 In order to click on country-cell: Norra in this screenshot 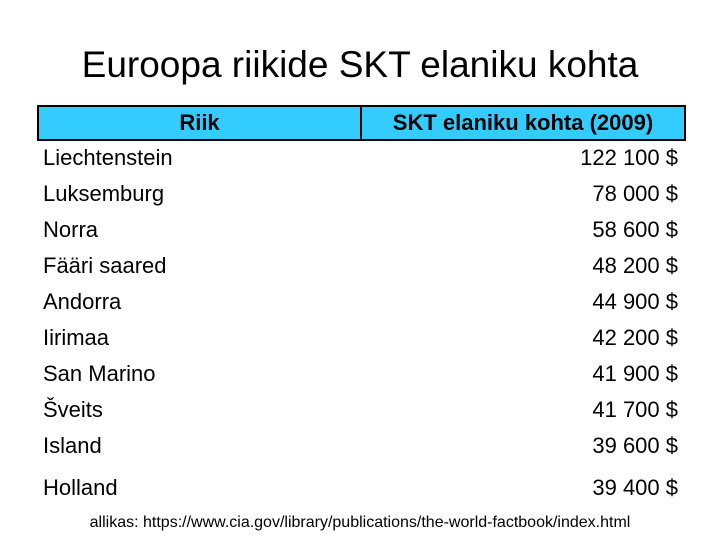, I will do `click(71, 229)`.